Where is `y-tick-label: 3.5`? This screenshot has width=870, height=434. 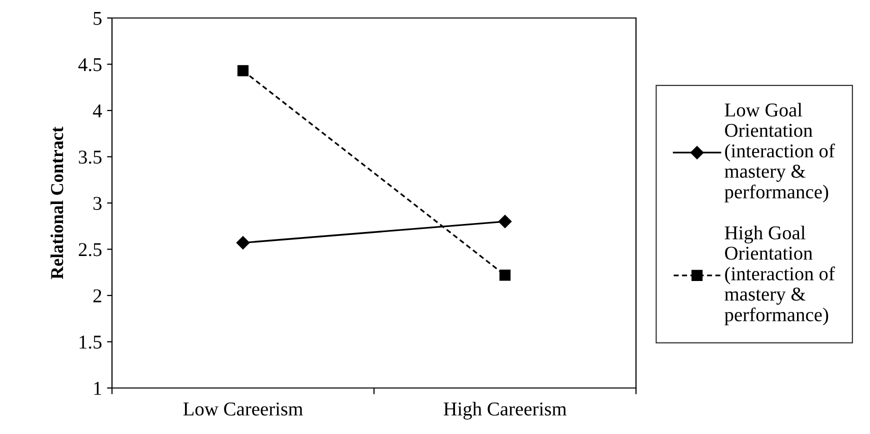 y-tick-label: 3.5 is located at coordinates (90, 157).